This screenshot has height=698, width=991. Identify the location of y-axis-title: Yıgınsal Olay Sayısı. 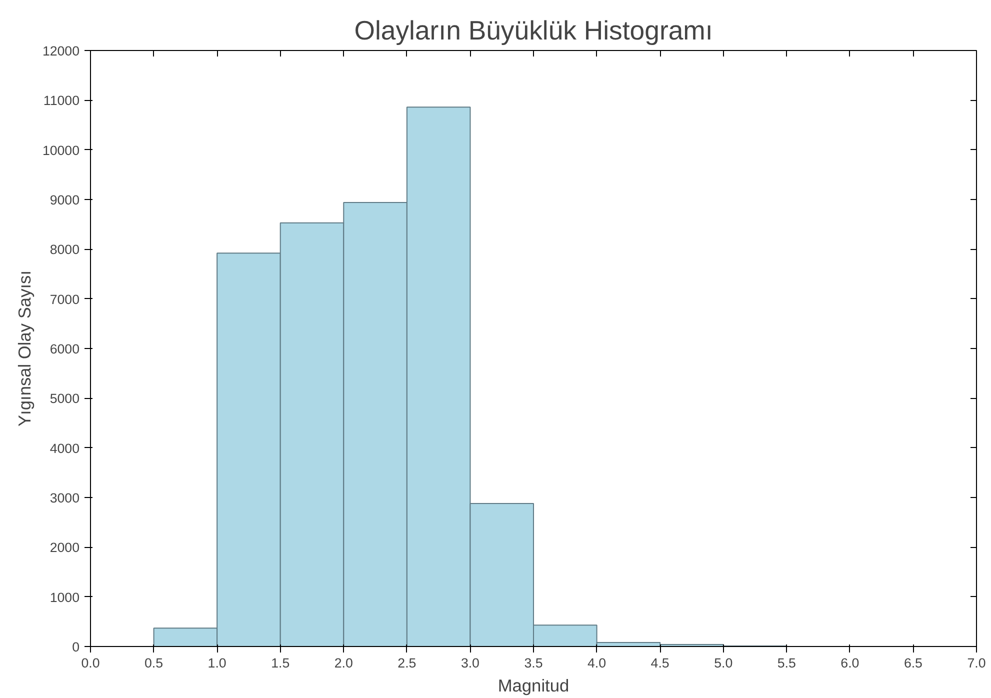
(24, 348).